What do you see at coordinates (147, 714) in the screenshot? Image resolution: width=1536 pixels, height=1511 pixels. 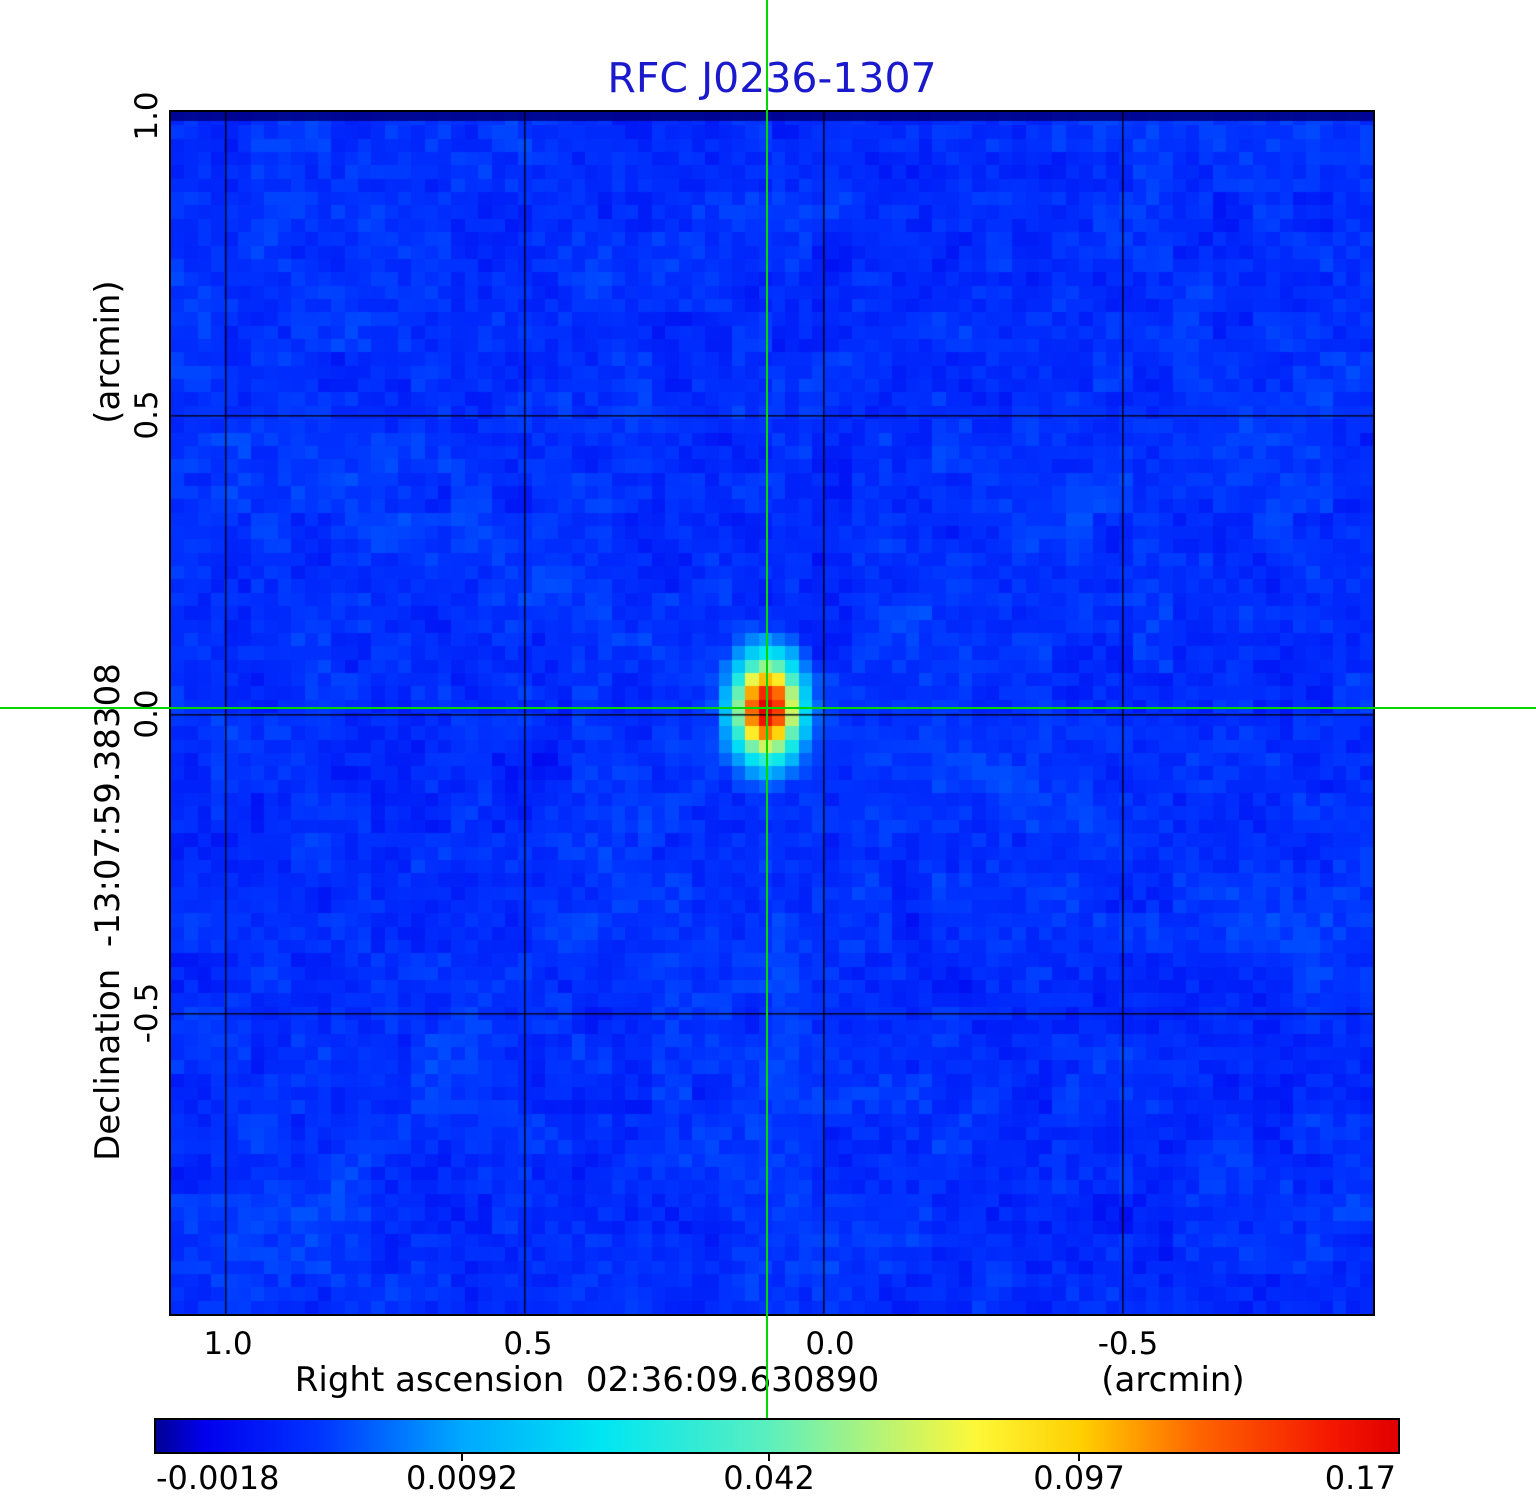 I see `y-tick-0.0: 0.0` at bounding box center [147, 714].